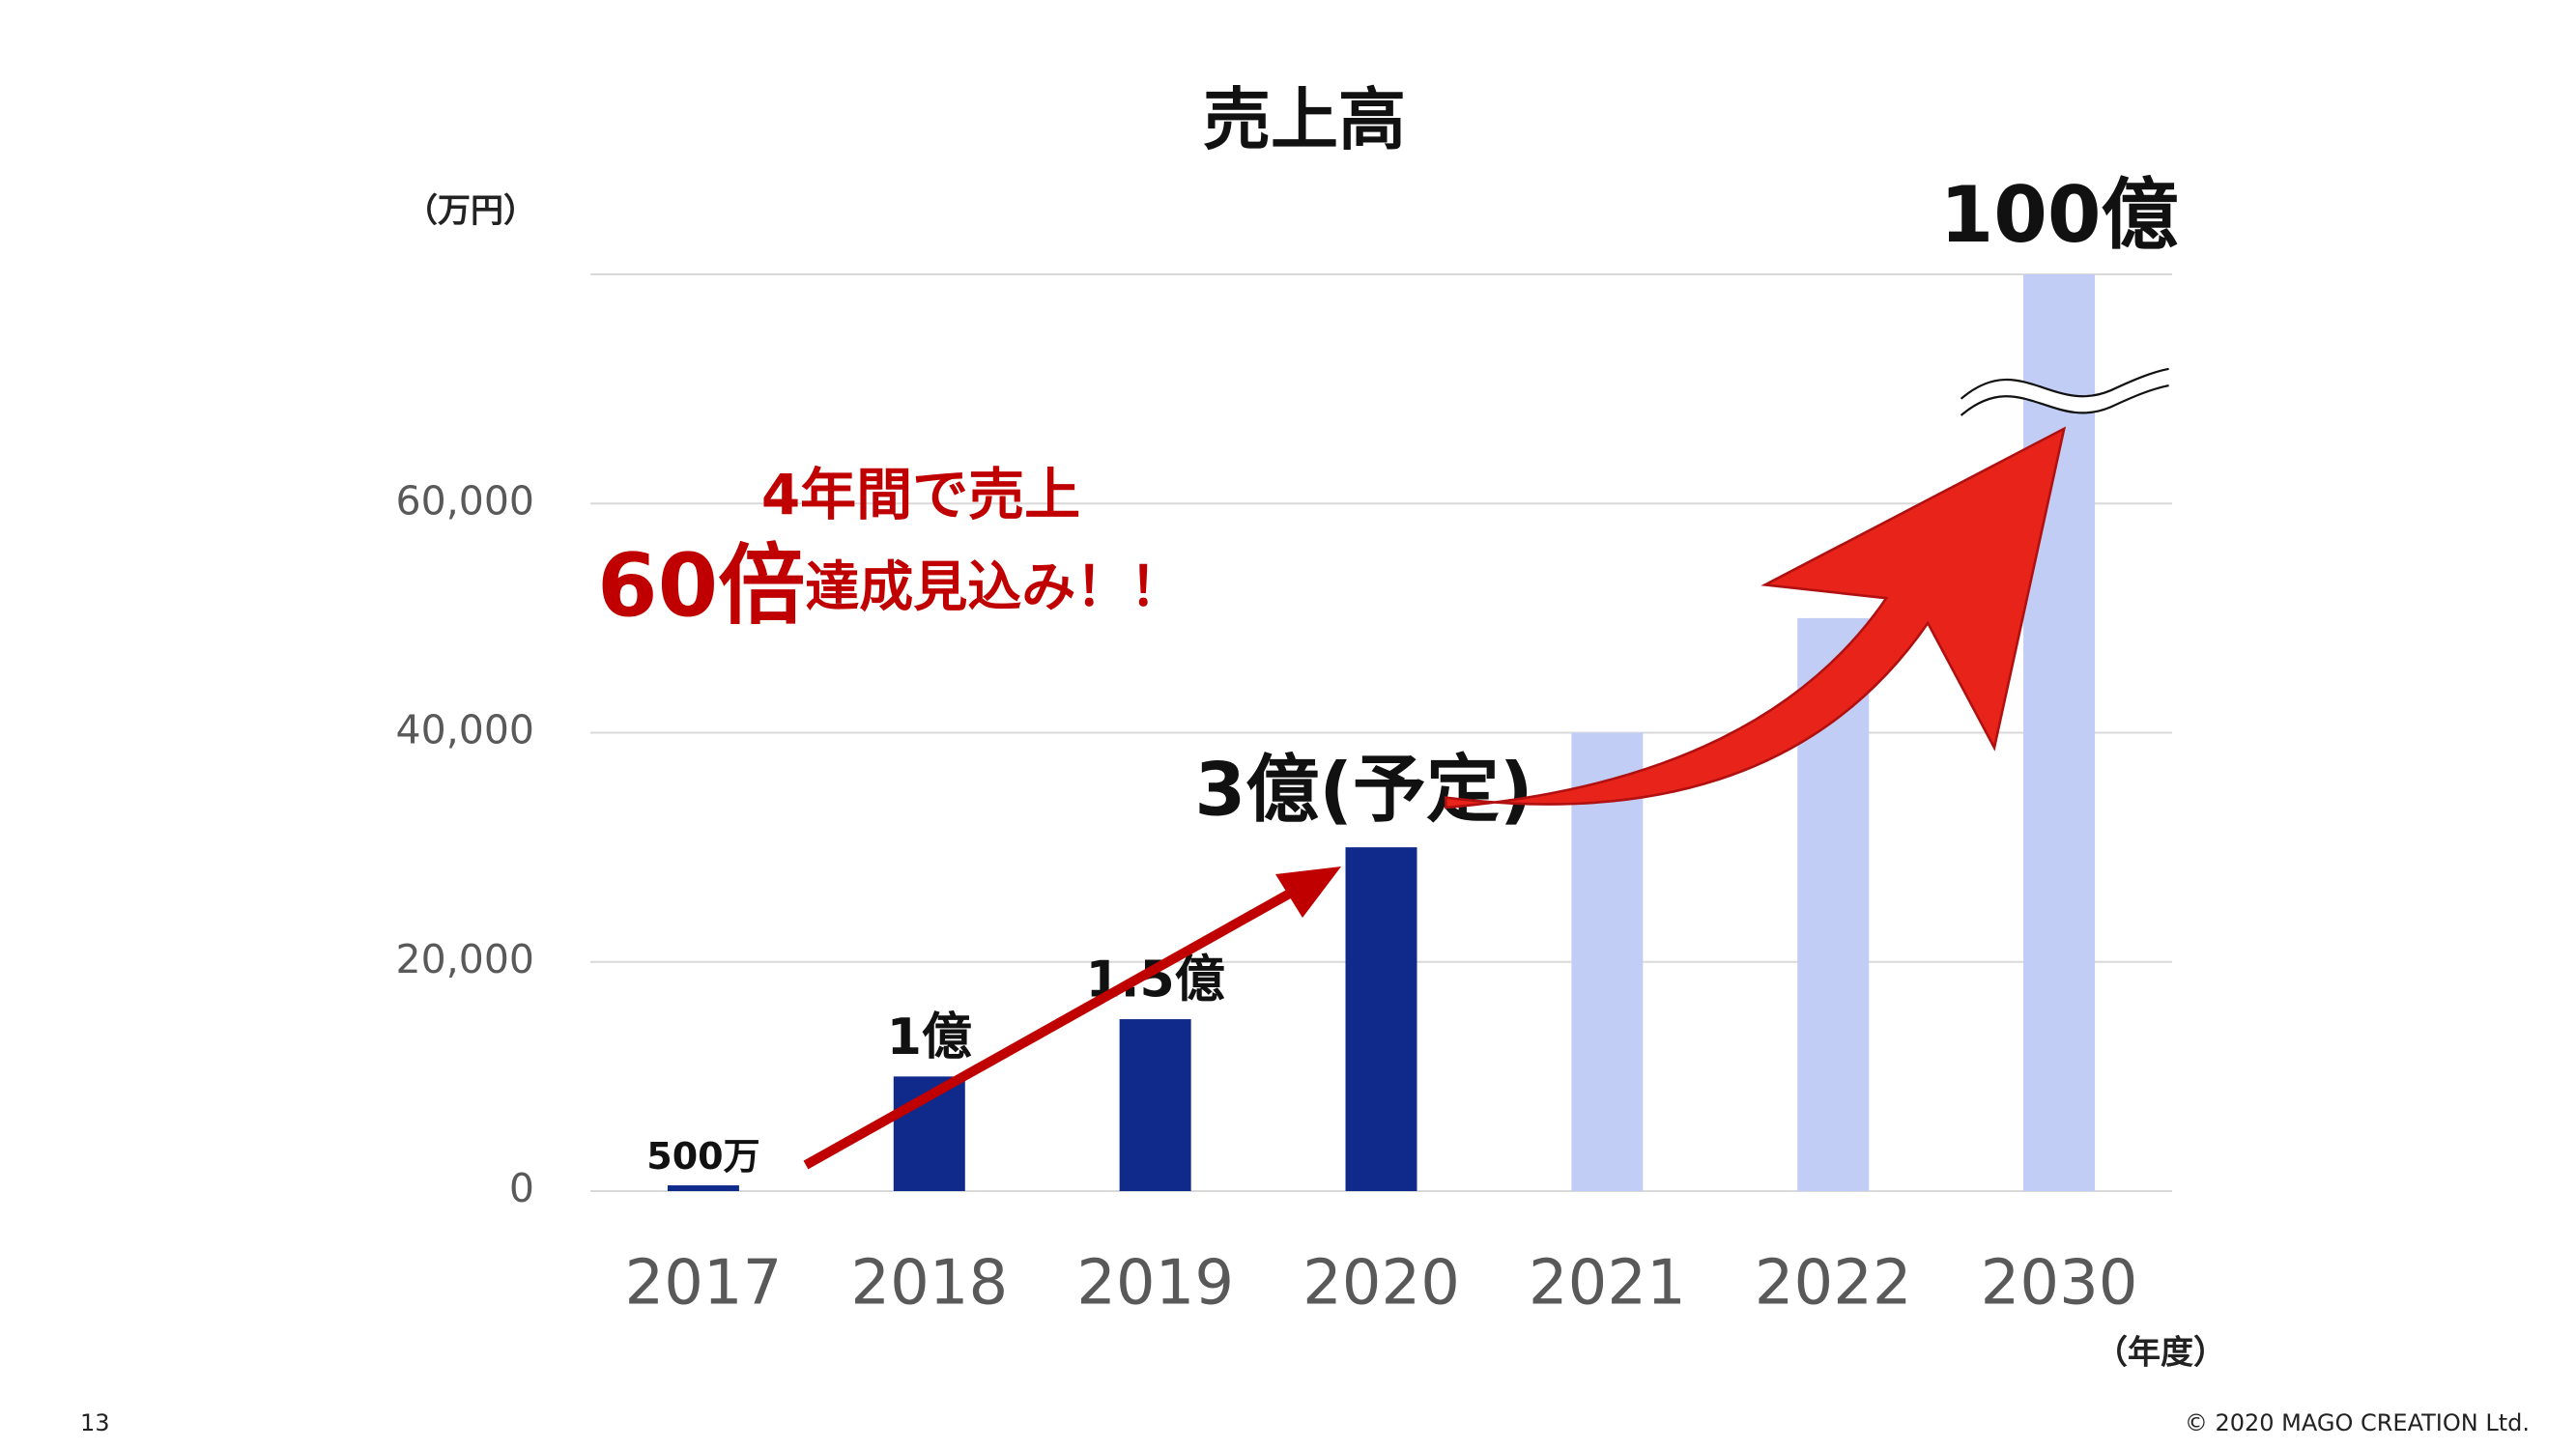  I want to click on x-tick-label: 2030, so click(2060, 1284).